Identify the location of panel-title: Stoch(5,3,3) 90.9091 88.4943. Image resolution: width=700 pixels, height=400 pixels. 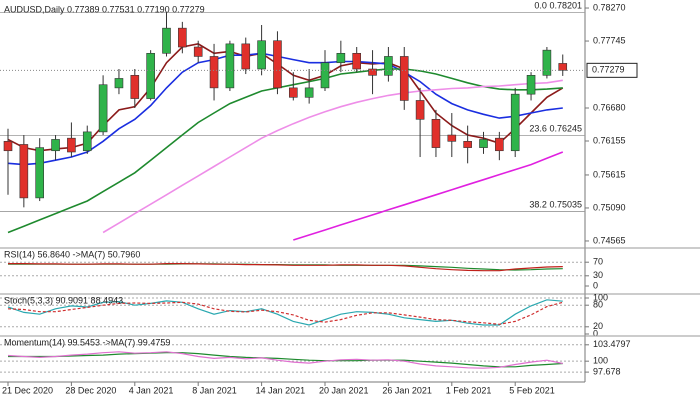
(63, 300).